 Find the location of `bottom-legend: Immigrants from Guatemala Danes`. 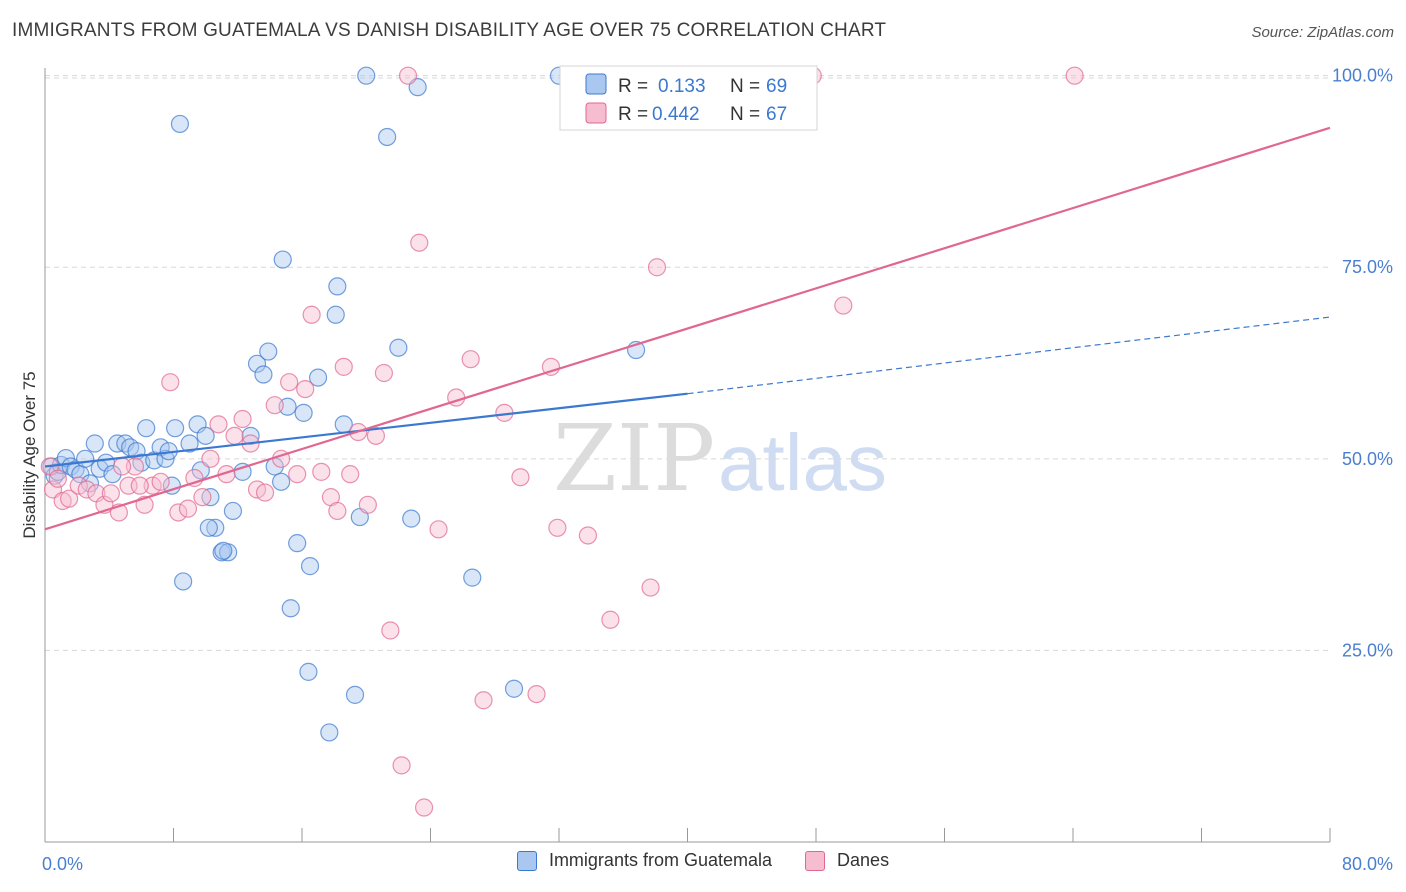

bottom-legend: Immigrants from Guatemala Danes is located at coordinates (703, 863).